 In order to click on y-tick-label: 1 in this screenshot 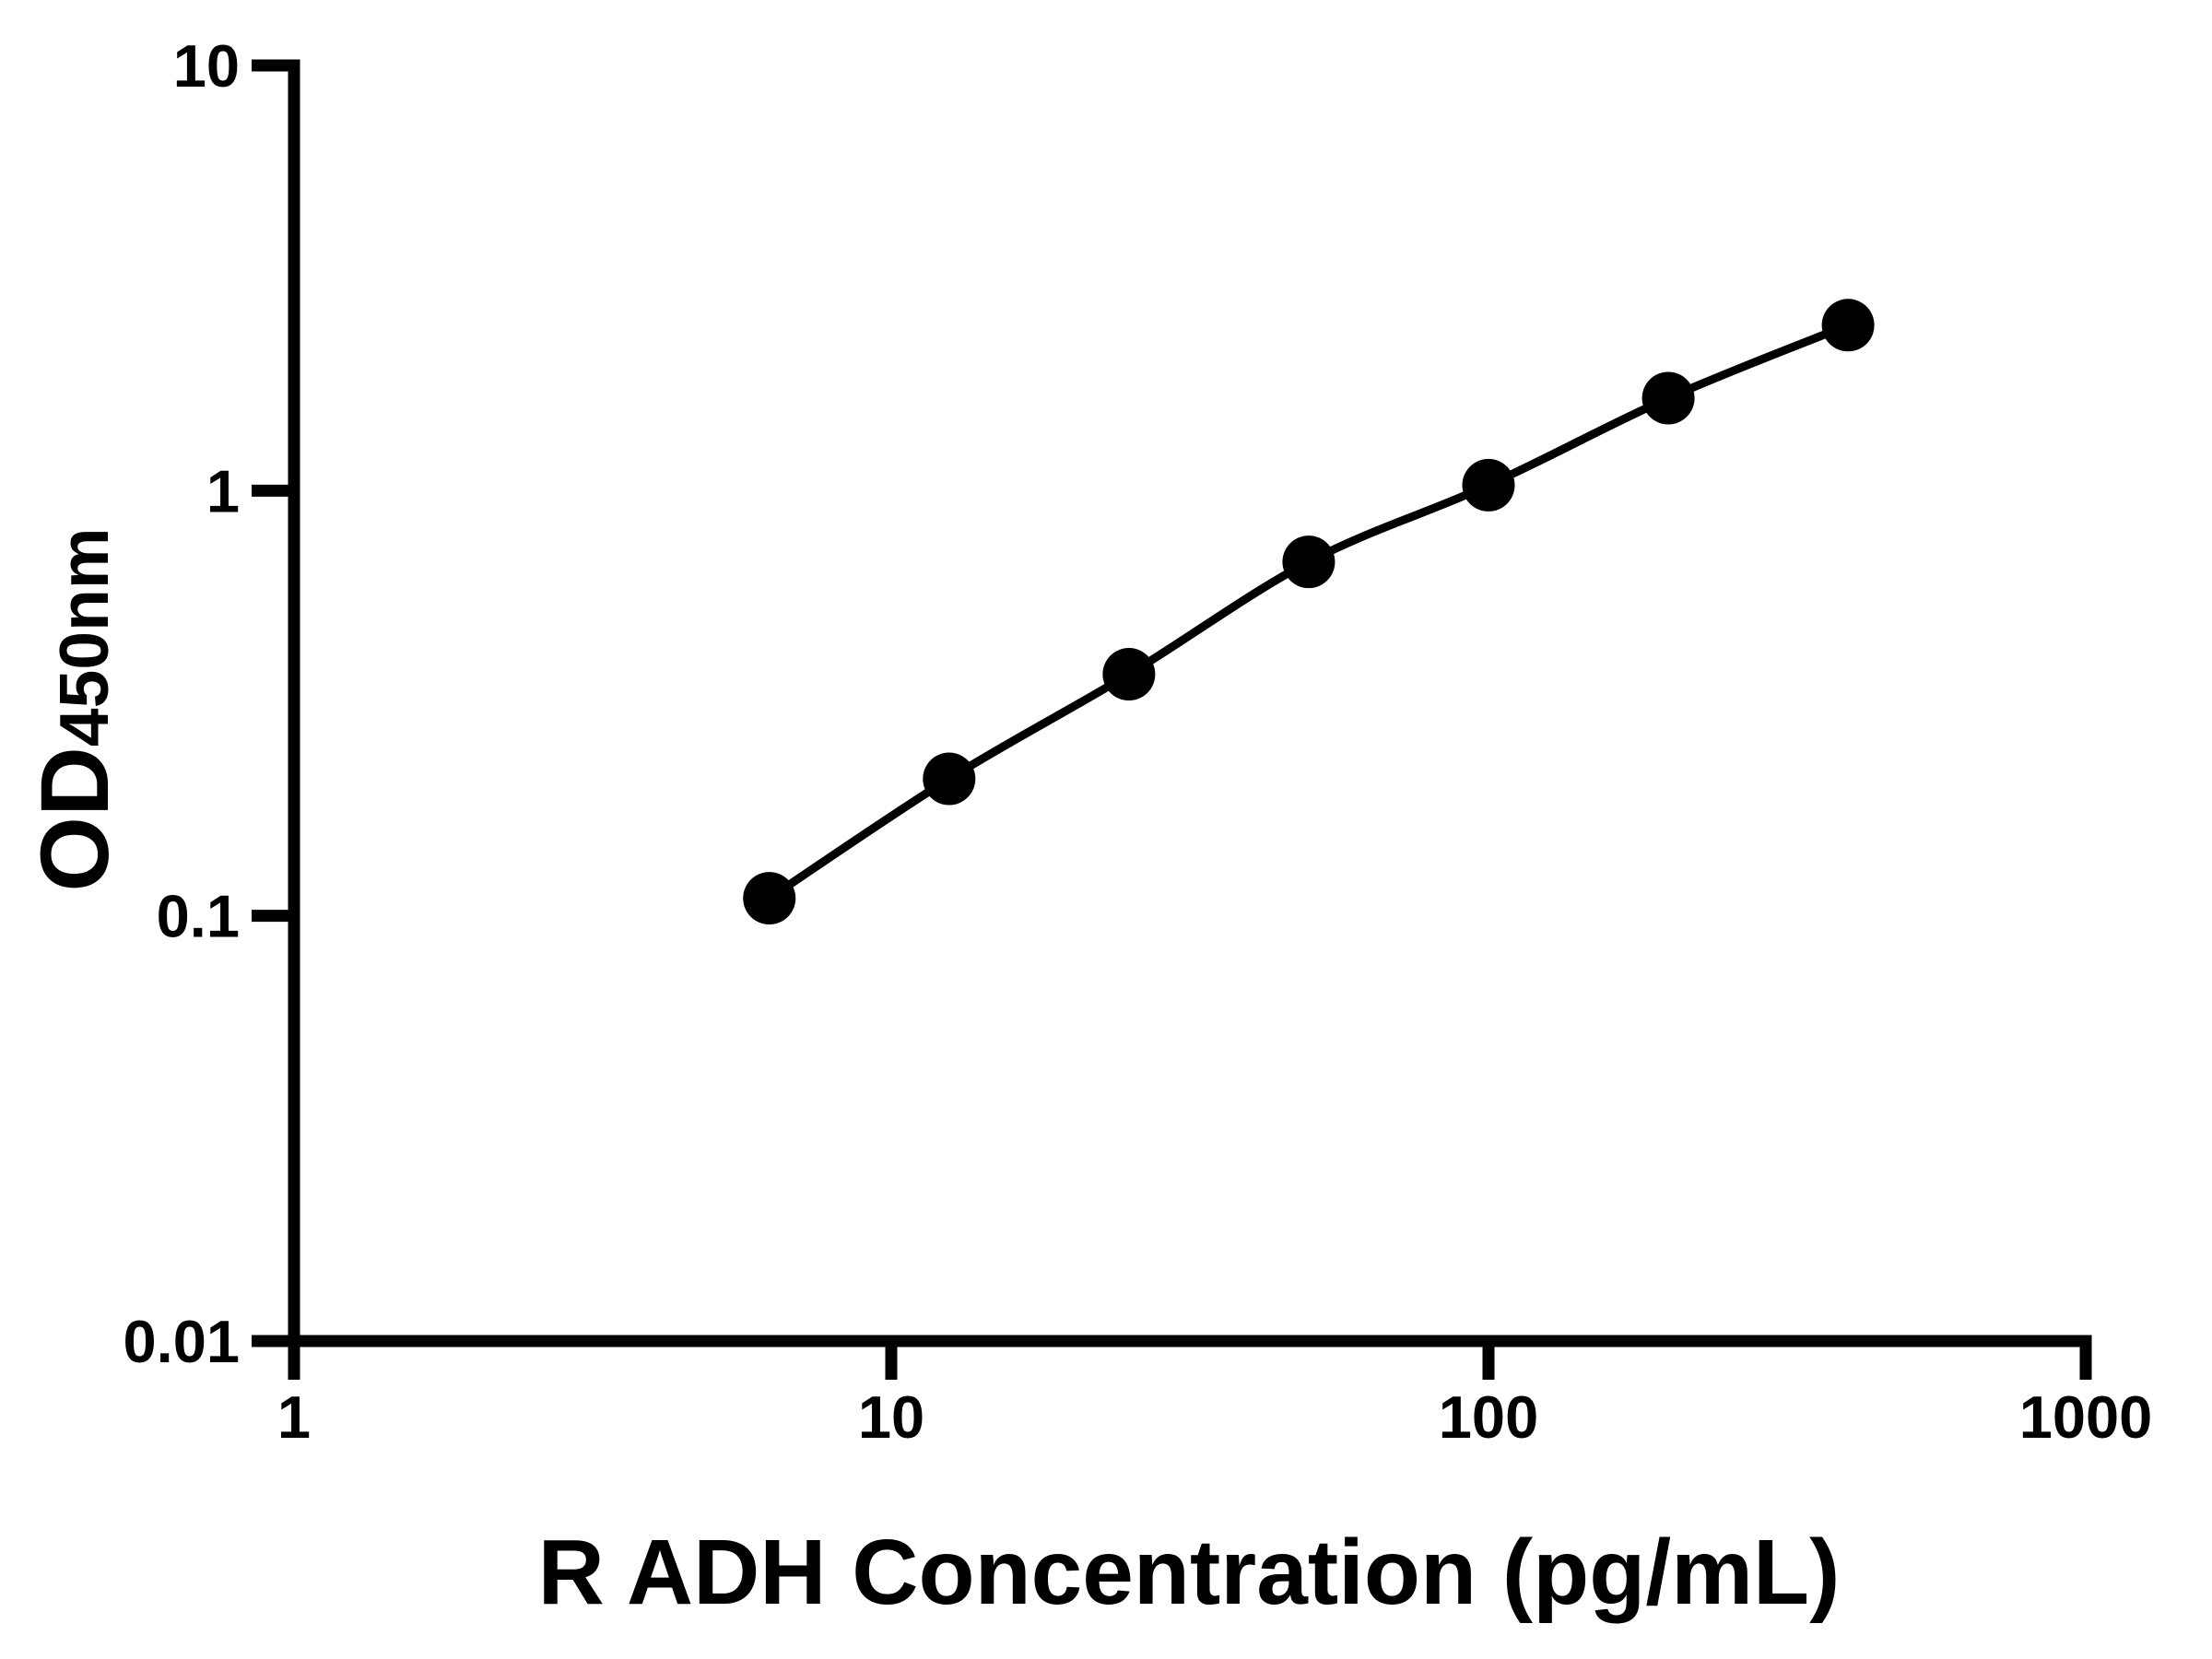, I will do `click(223, 490)`.